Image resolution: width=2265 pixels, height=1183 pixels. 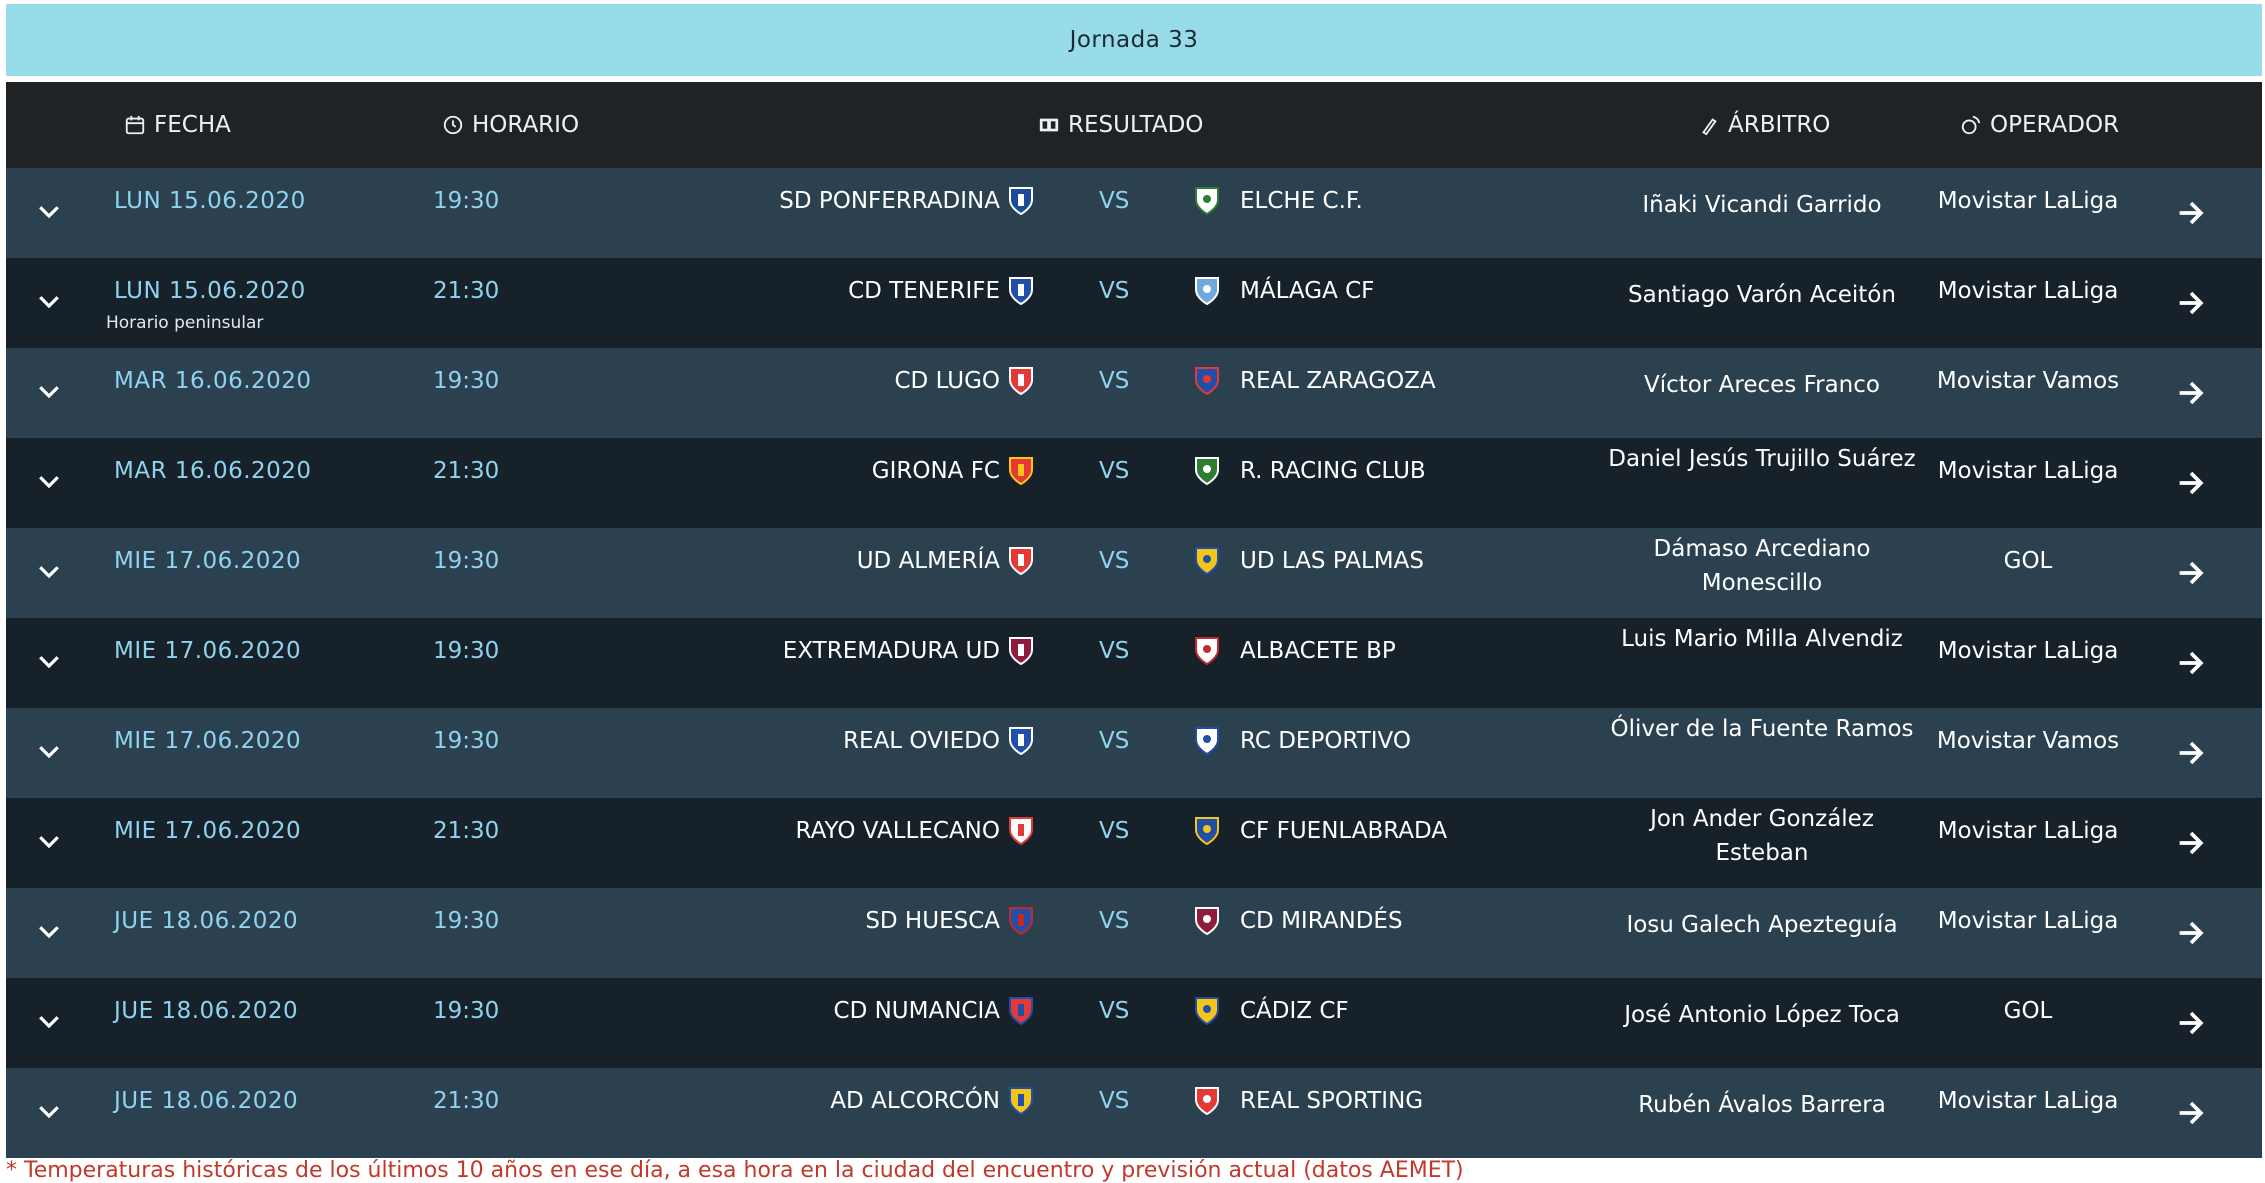 I want to click on away-team: CF FUENLABRADA, so click(x=1344, y=831).